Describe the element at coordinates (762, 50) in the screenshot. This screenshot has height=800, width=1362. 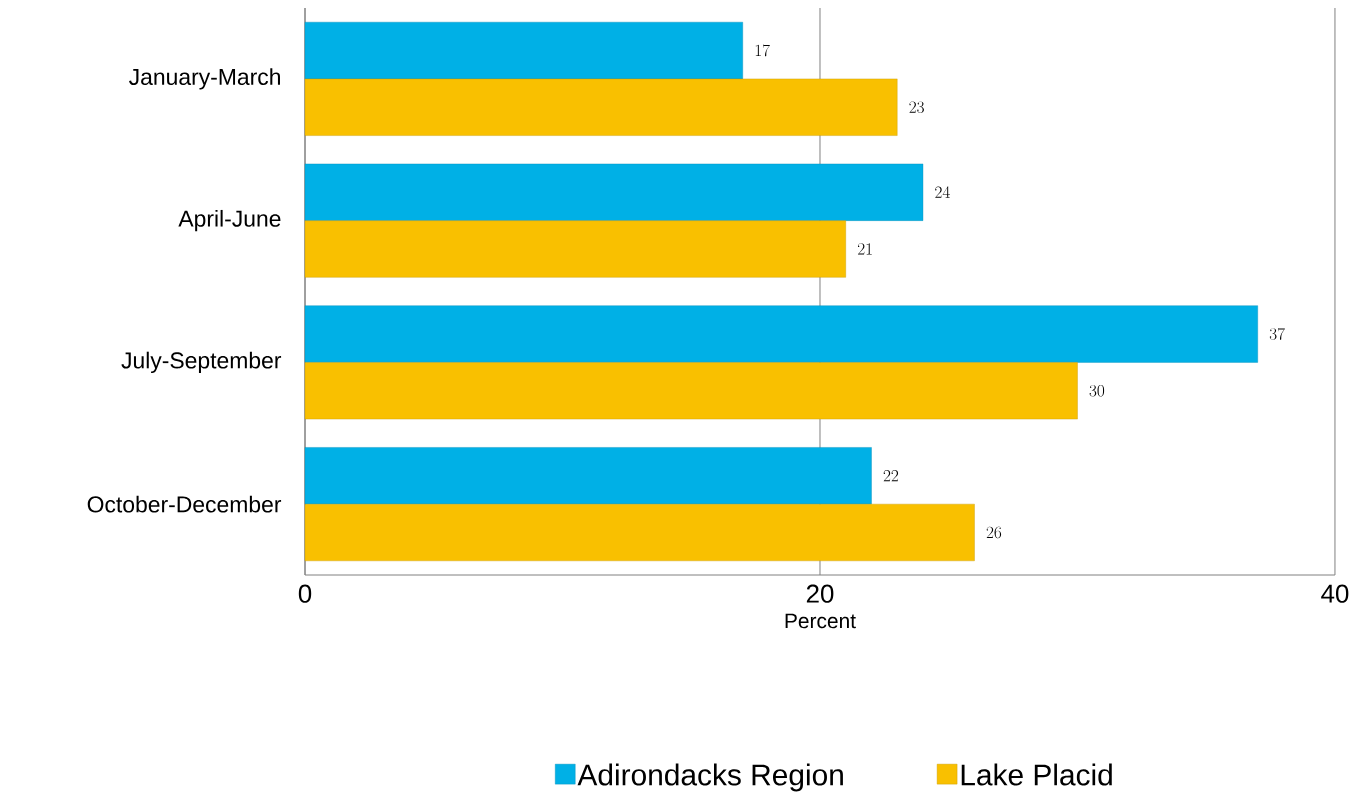
I see `data-label: 17` at that location.